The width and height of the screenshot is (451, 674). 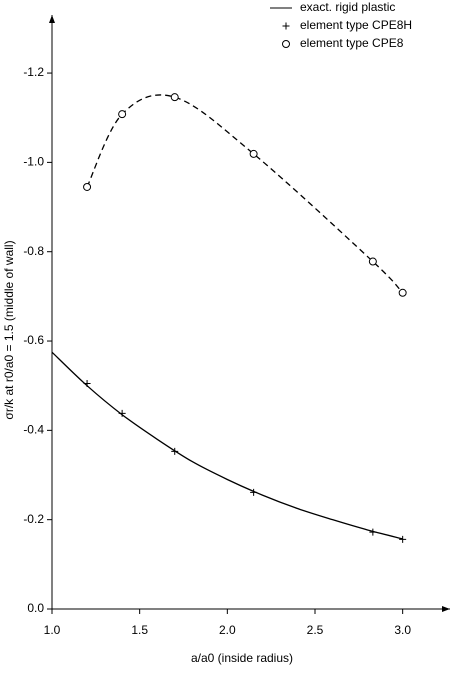 What do you see at coordinates (33, 340) in the screenshot?
I see `y-tick-label: -0.6` at bounding box center [33, 340].